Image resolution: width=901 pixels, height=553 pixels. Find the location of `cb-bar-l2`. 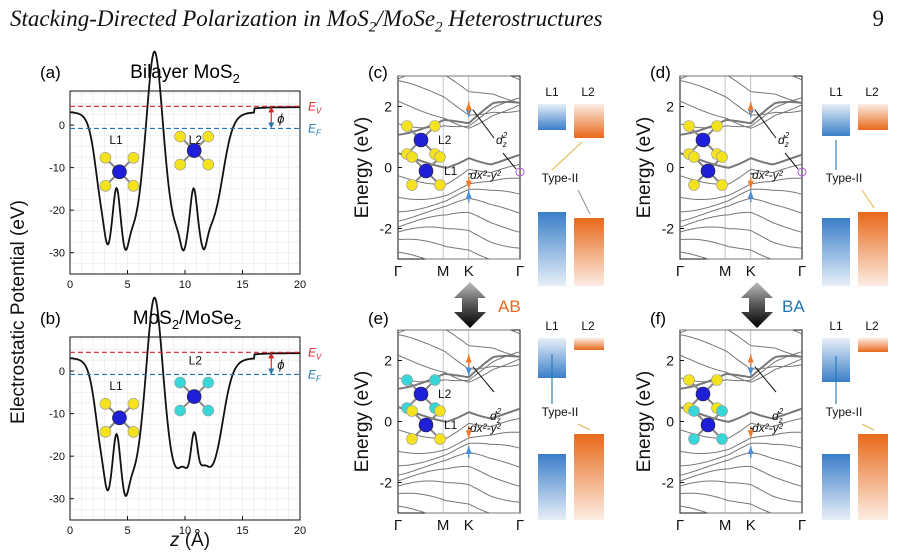

cb-bar-l2 is located at coordinates (589, 121).